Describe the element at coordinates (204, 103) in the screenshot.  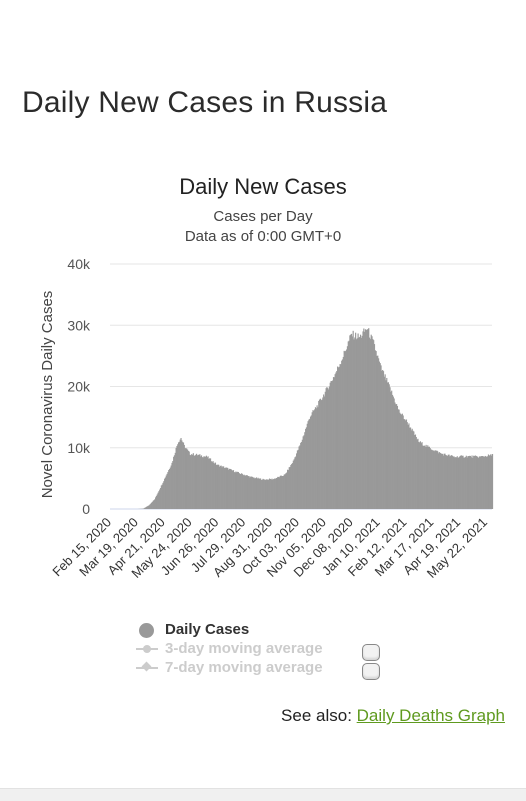
I see `page-title: Daily New Cases in Russia` at that location.